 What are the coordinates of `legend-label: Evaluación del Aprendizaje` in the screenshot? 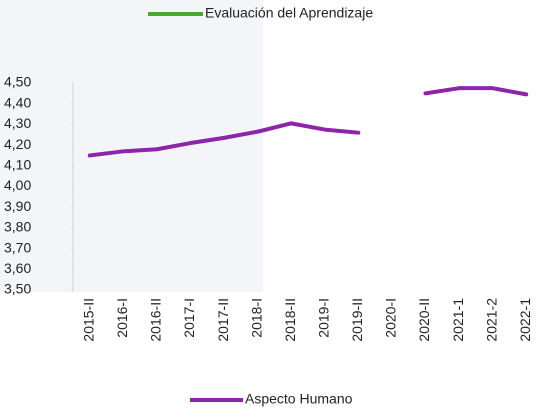 It's located at (289, 13).